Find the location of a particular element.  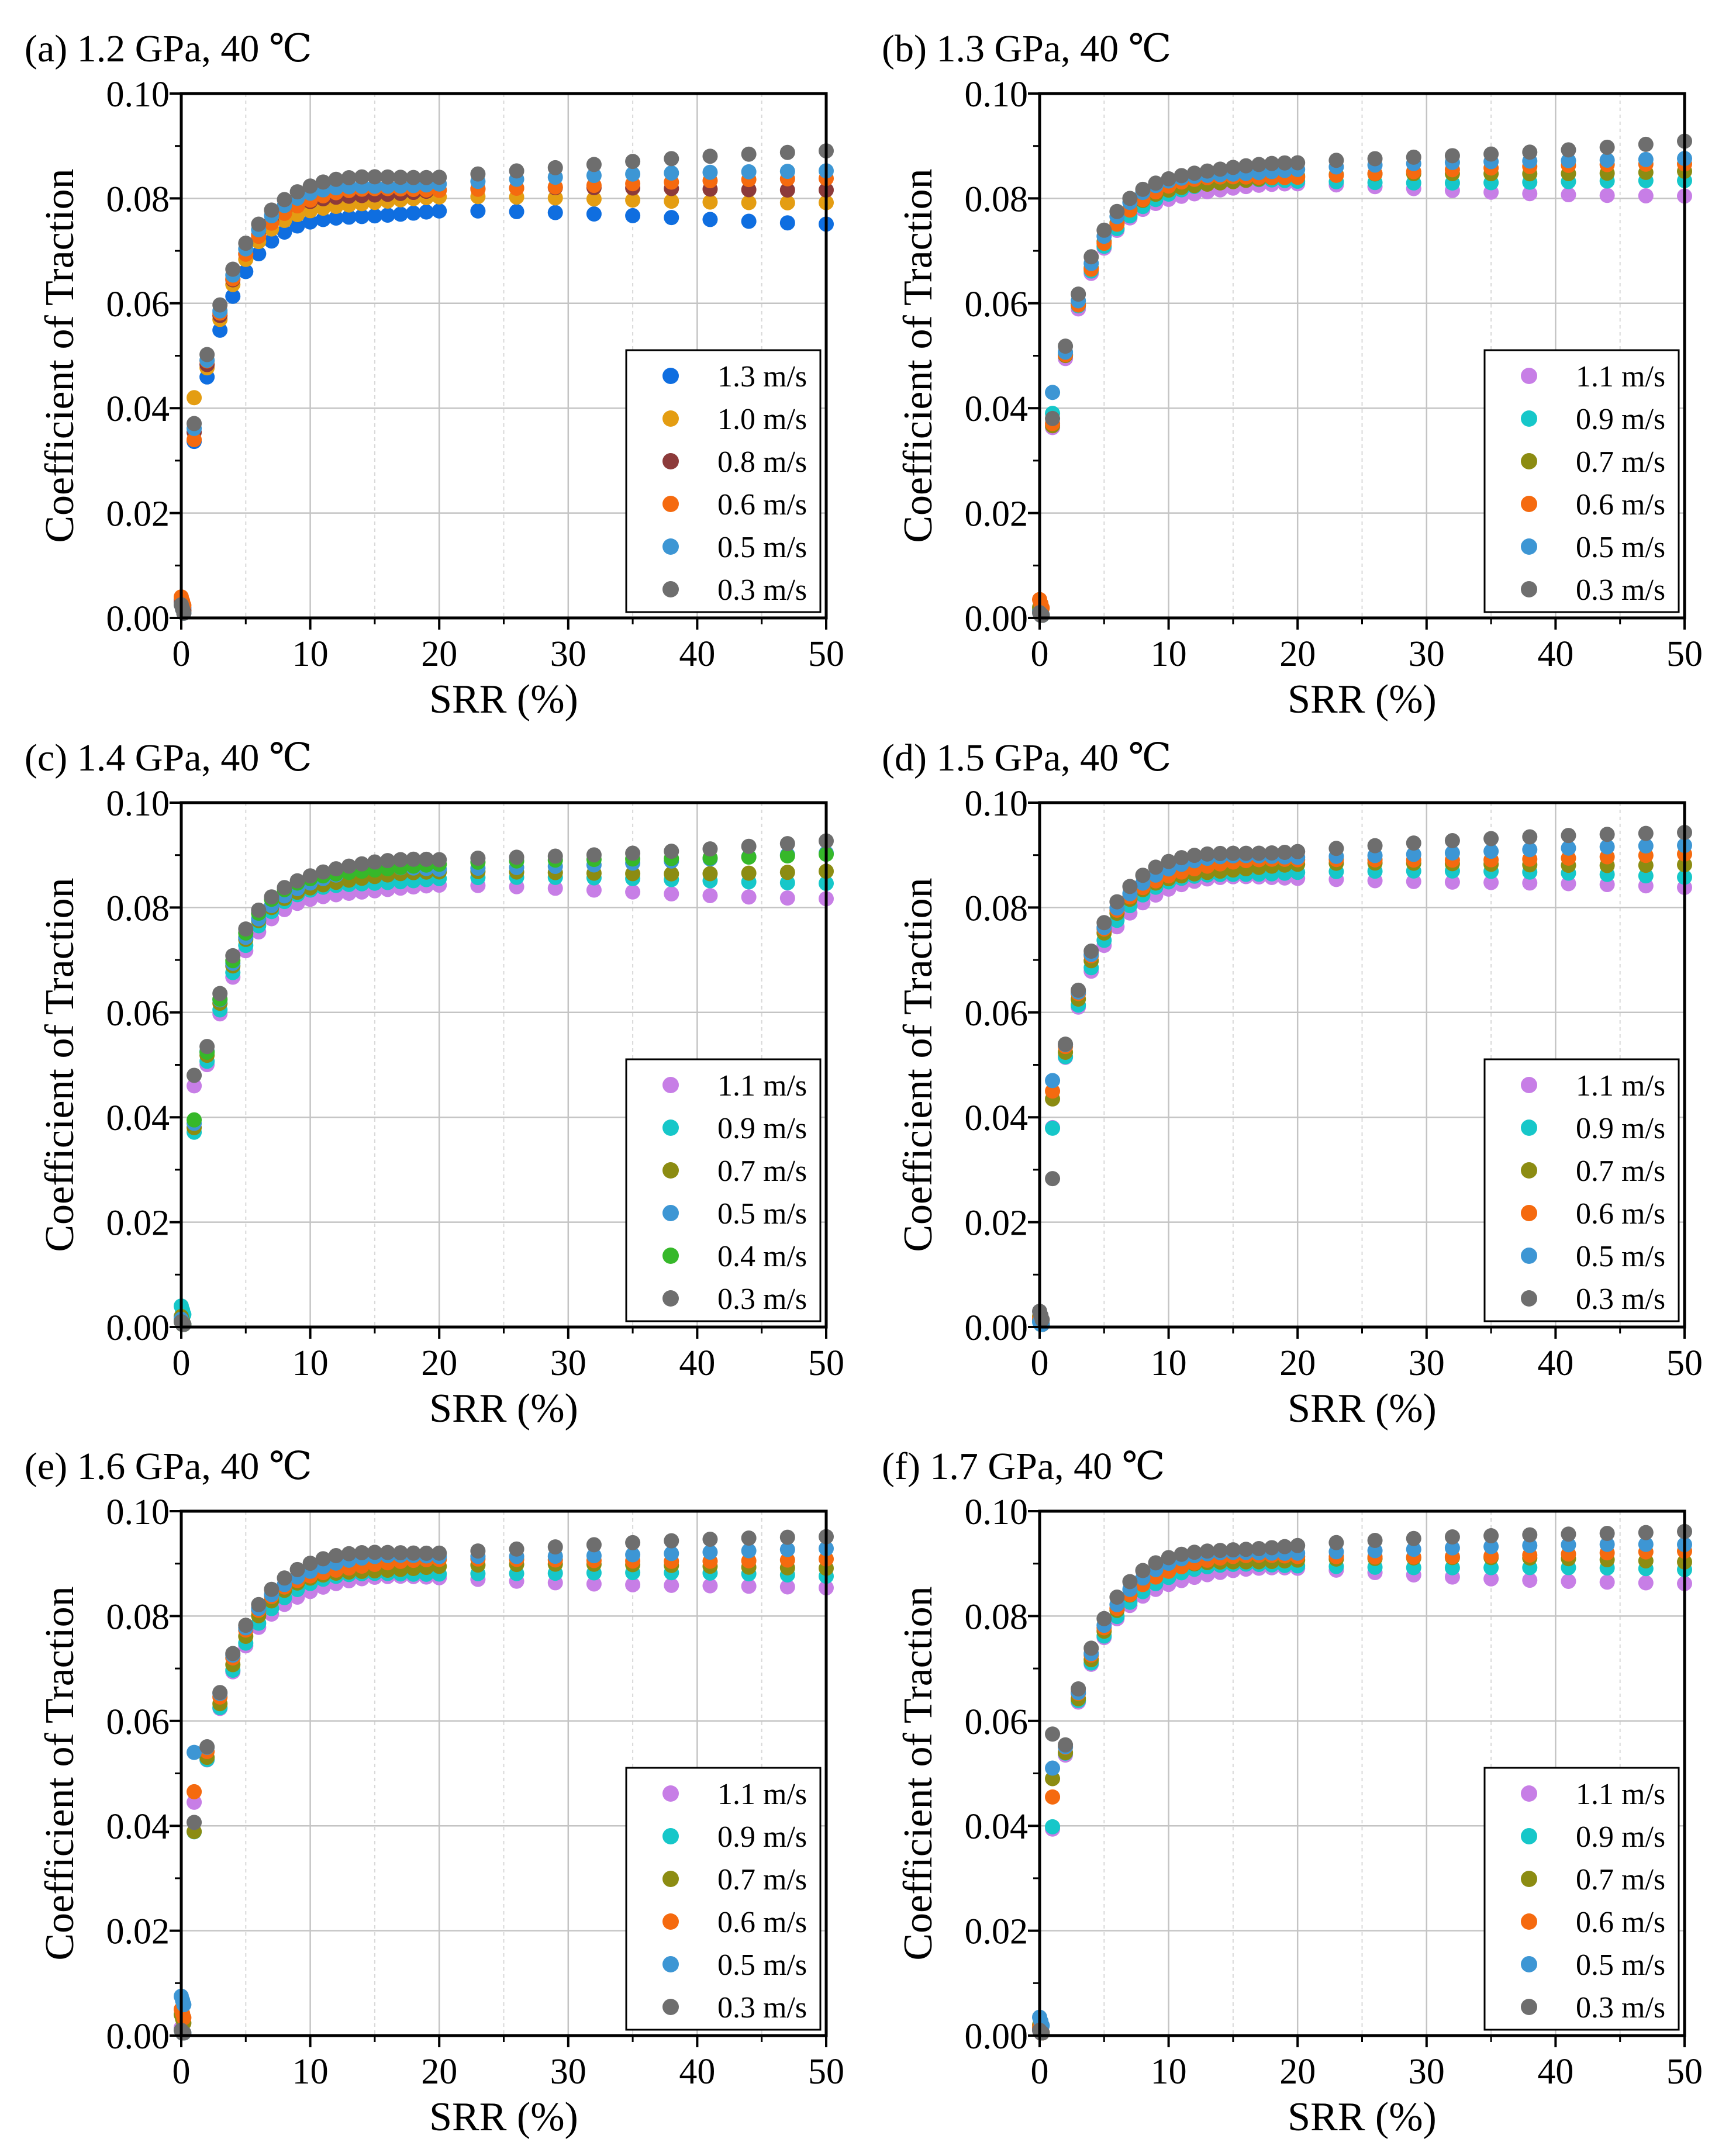

panel-title: (e) 1.6 GPa, 40 ℃ is located at coordinates (168, 1467).